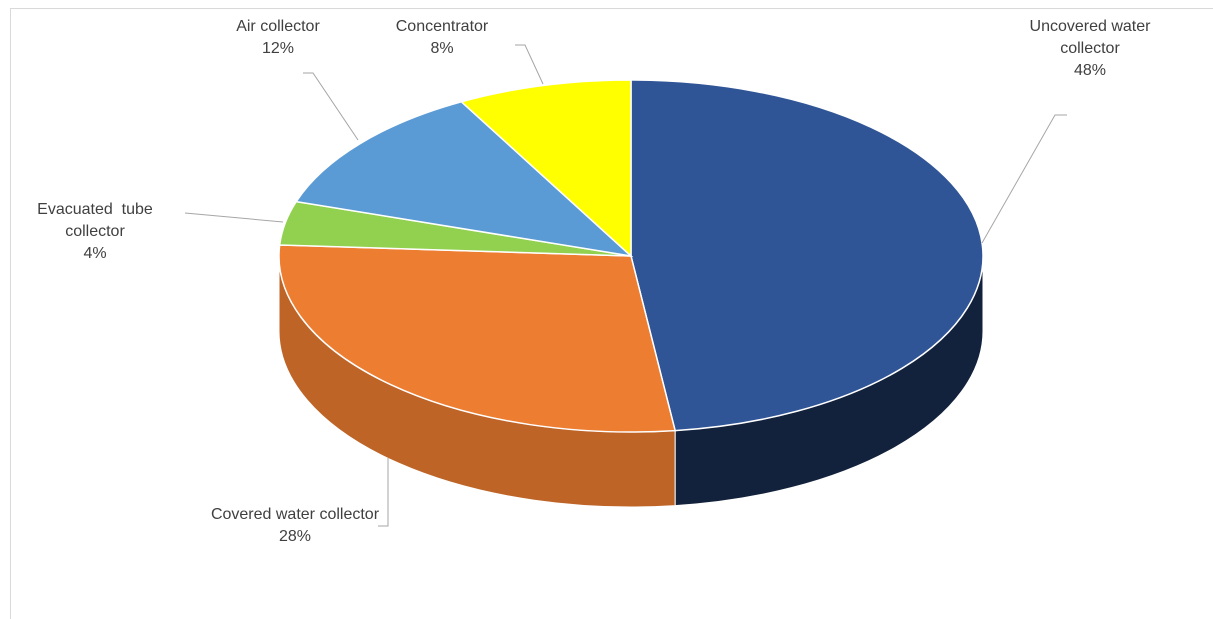 This screenshot has height=619, width=1213. Describe the element at coordinates (295, 526) in the screenshot. I see `data-label: Covered water collector 28%` at that location.